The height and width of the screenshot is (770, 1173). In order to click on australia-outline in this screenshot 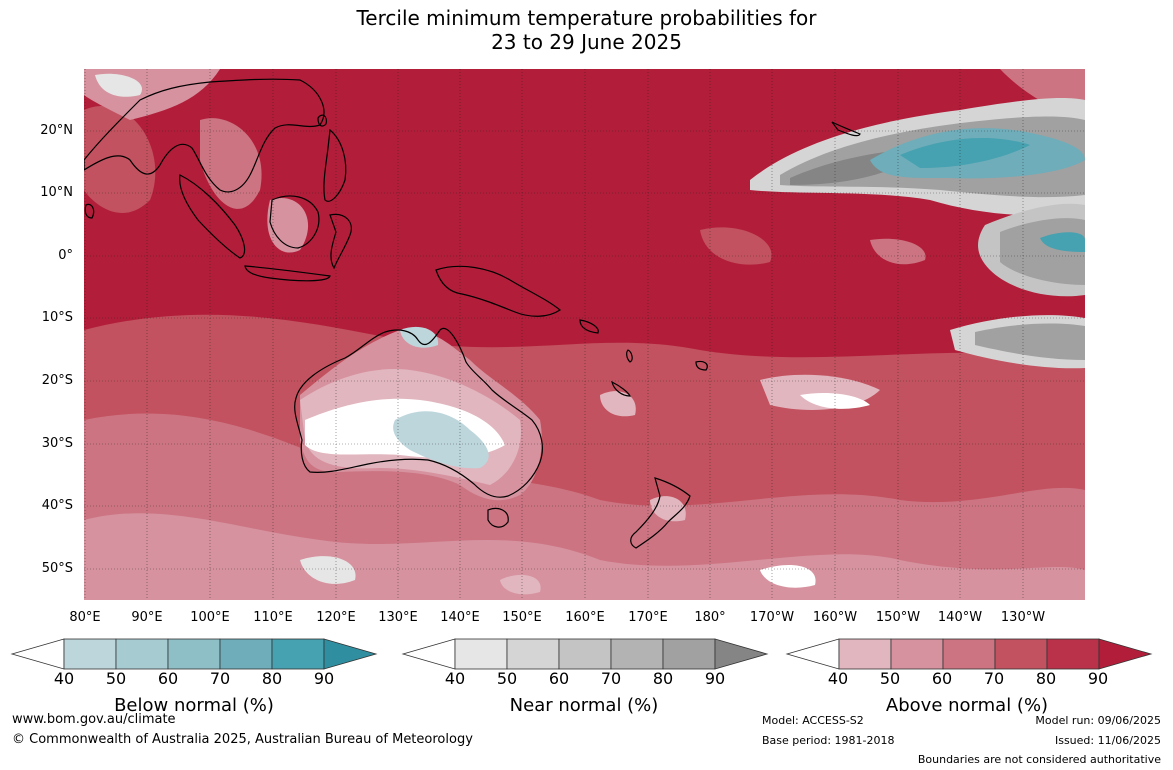, I will do `click(418, 412)`.